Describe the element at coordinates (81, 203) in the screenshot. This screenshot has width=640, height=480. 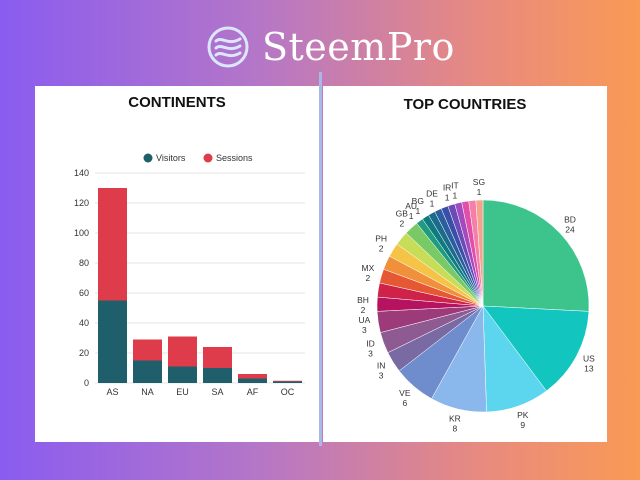
I see `y-tick-label: 120` at that location.